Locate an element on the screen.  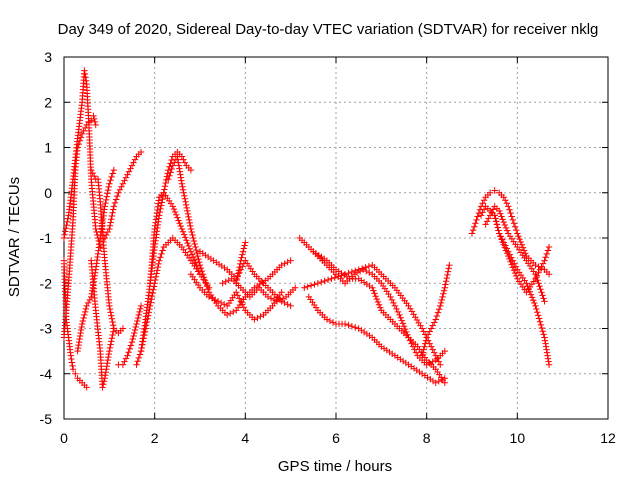
y-tick-label: -3 is located at coordinates (46, 329).